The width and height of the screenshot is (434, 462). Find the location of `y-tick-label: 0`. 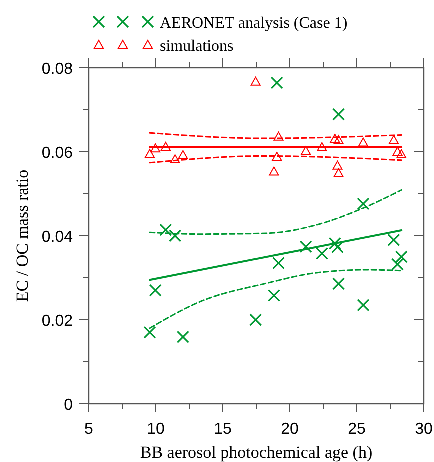

y-tick-label: 0 is located at coordinates (69, 405).